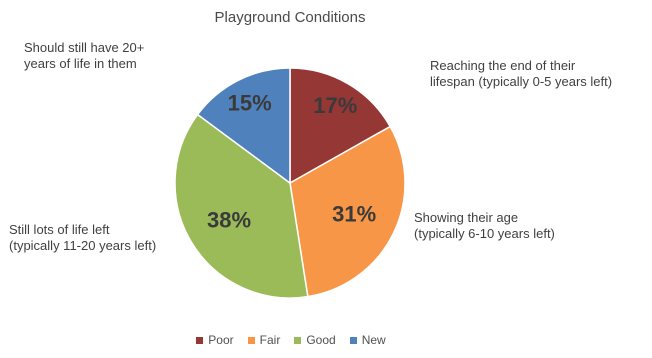  I want to click on legend-label-poor: Poor, so click(221, 340).